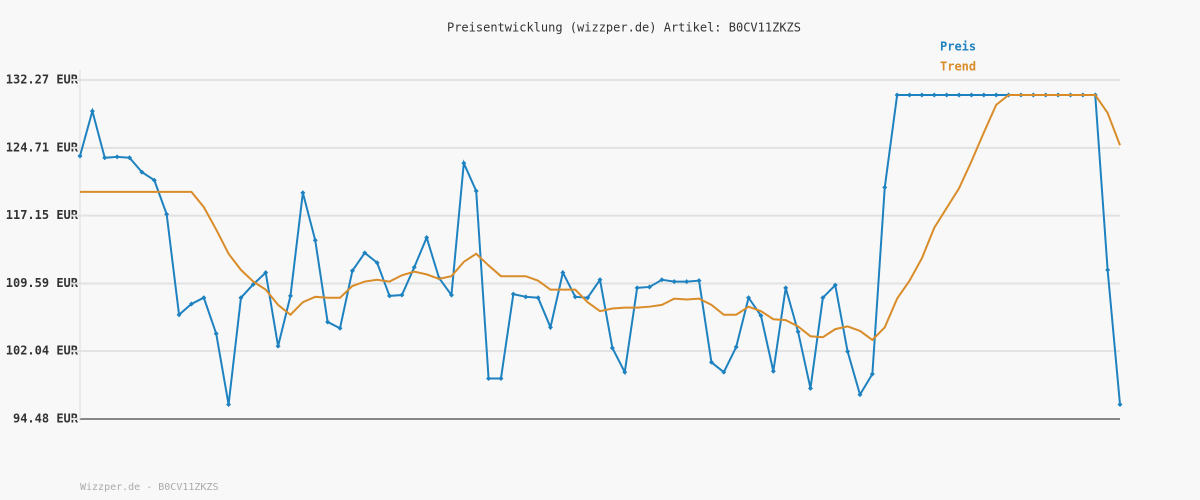 This screenshot has height=500, width=1200. What do you see at coordinates (42, 80) in the screenshot?
I see `y-tick-label: 132.27 EUR` at bounding box center [42, 80].